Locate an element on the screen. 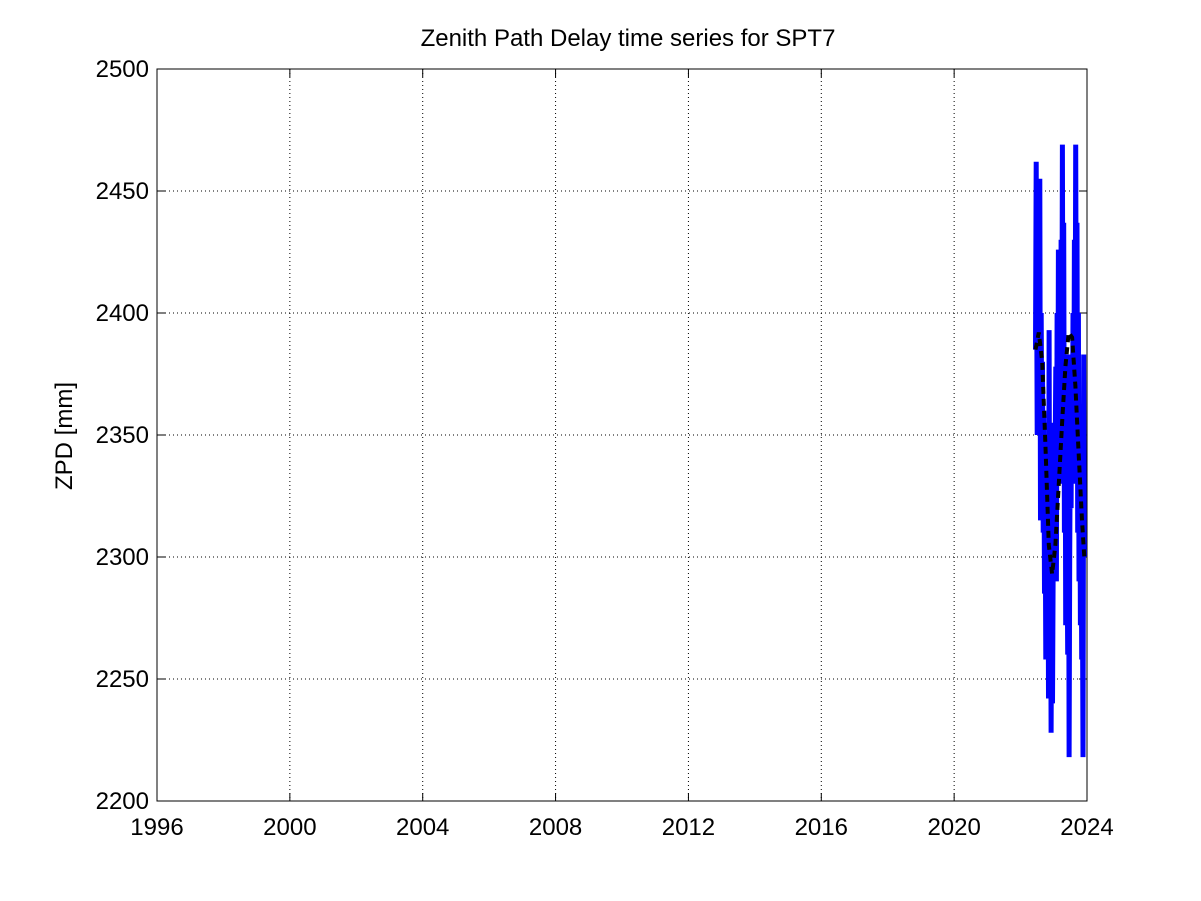  y-tick-label: 2250 is located at coordinates (122, 679).